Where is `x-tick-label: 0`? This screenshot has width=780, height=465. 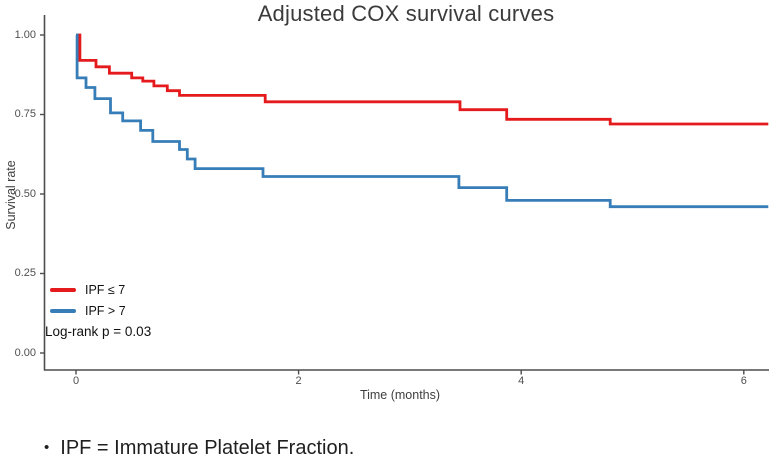 x-tick-label: 0 is located at coordinates (76, 381).